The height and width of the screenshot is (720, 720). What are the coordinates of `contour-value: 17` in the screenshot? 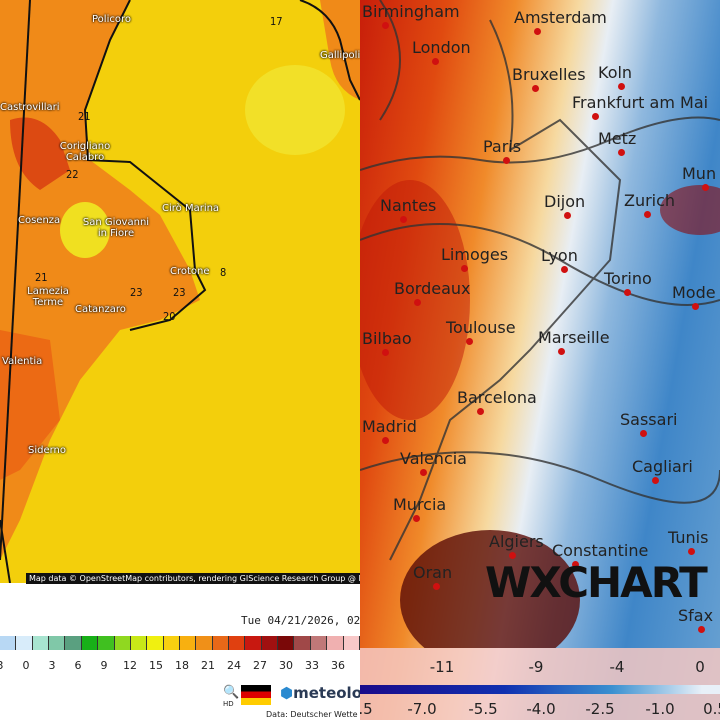 It's located at (276, 21).